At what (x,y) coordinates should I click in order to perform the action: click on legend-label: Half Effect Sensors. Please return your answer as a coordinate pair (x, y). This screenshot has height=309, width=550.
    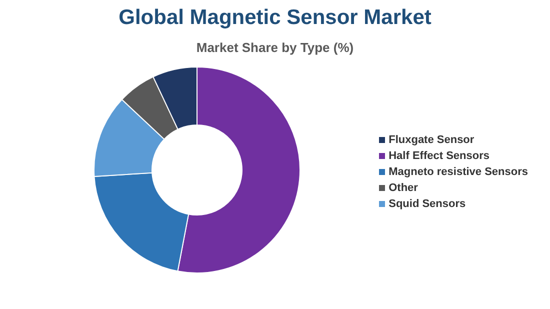
    Looking at the image, I should click on (439, 156).